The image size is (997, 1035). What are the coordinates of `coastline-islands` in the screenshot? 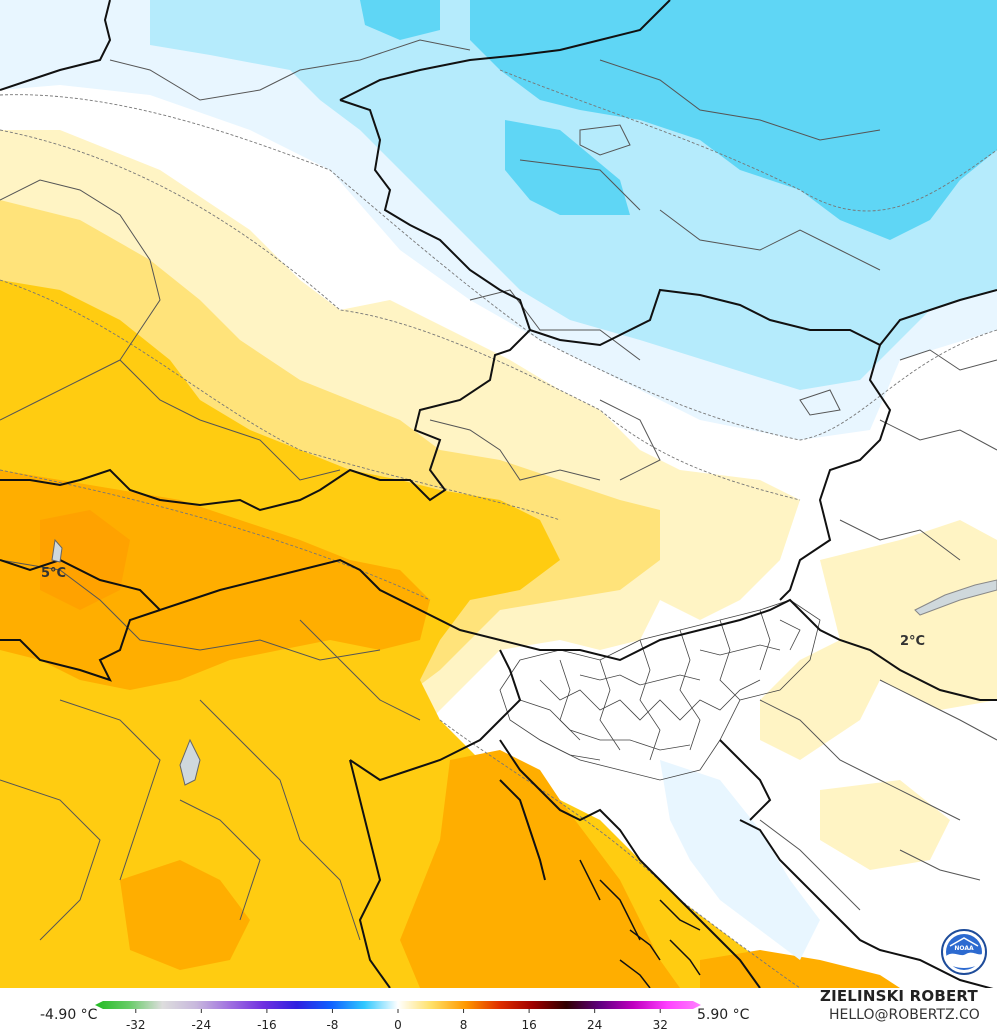 It's located at (640, 923).